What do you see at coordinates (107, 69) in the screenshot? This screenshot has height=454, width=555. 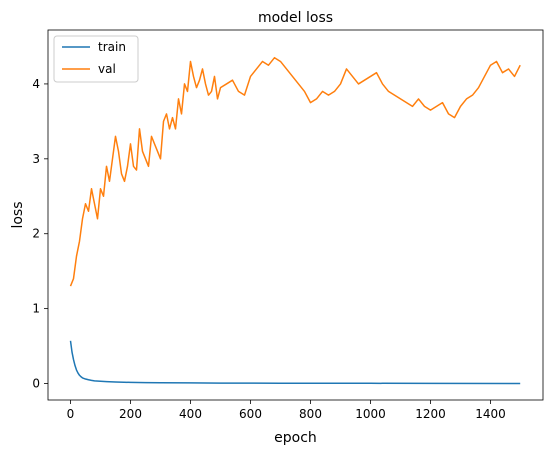 I see `legend-val-label: val` at bounding box center [107, 69].